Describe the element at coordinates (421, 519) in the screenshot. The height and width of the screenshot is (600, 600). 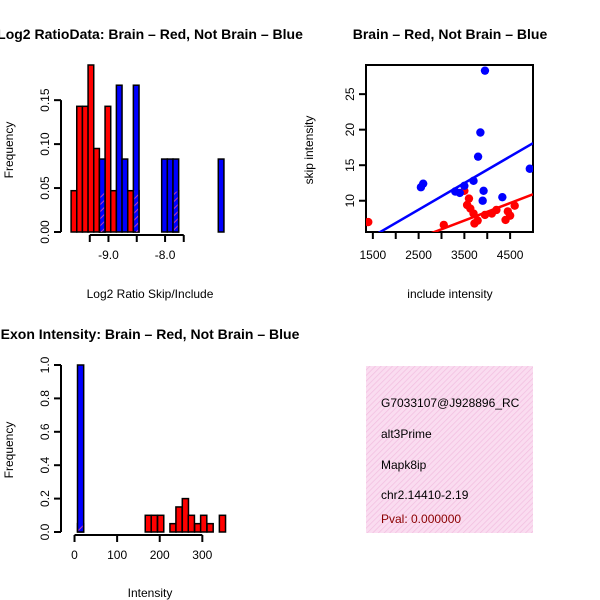
I see `pval-text: Pval: 0.000000` at that location.